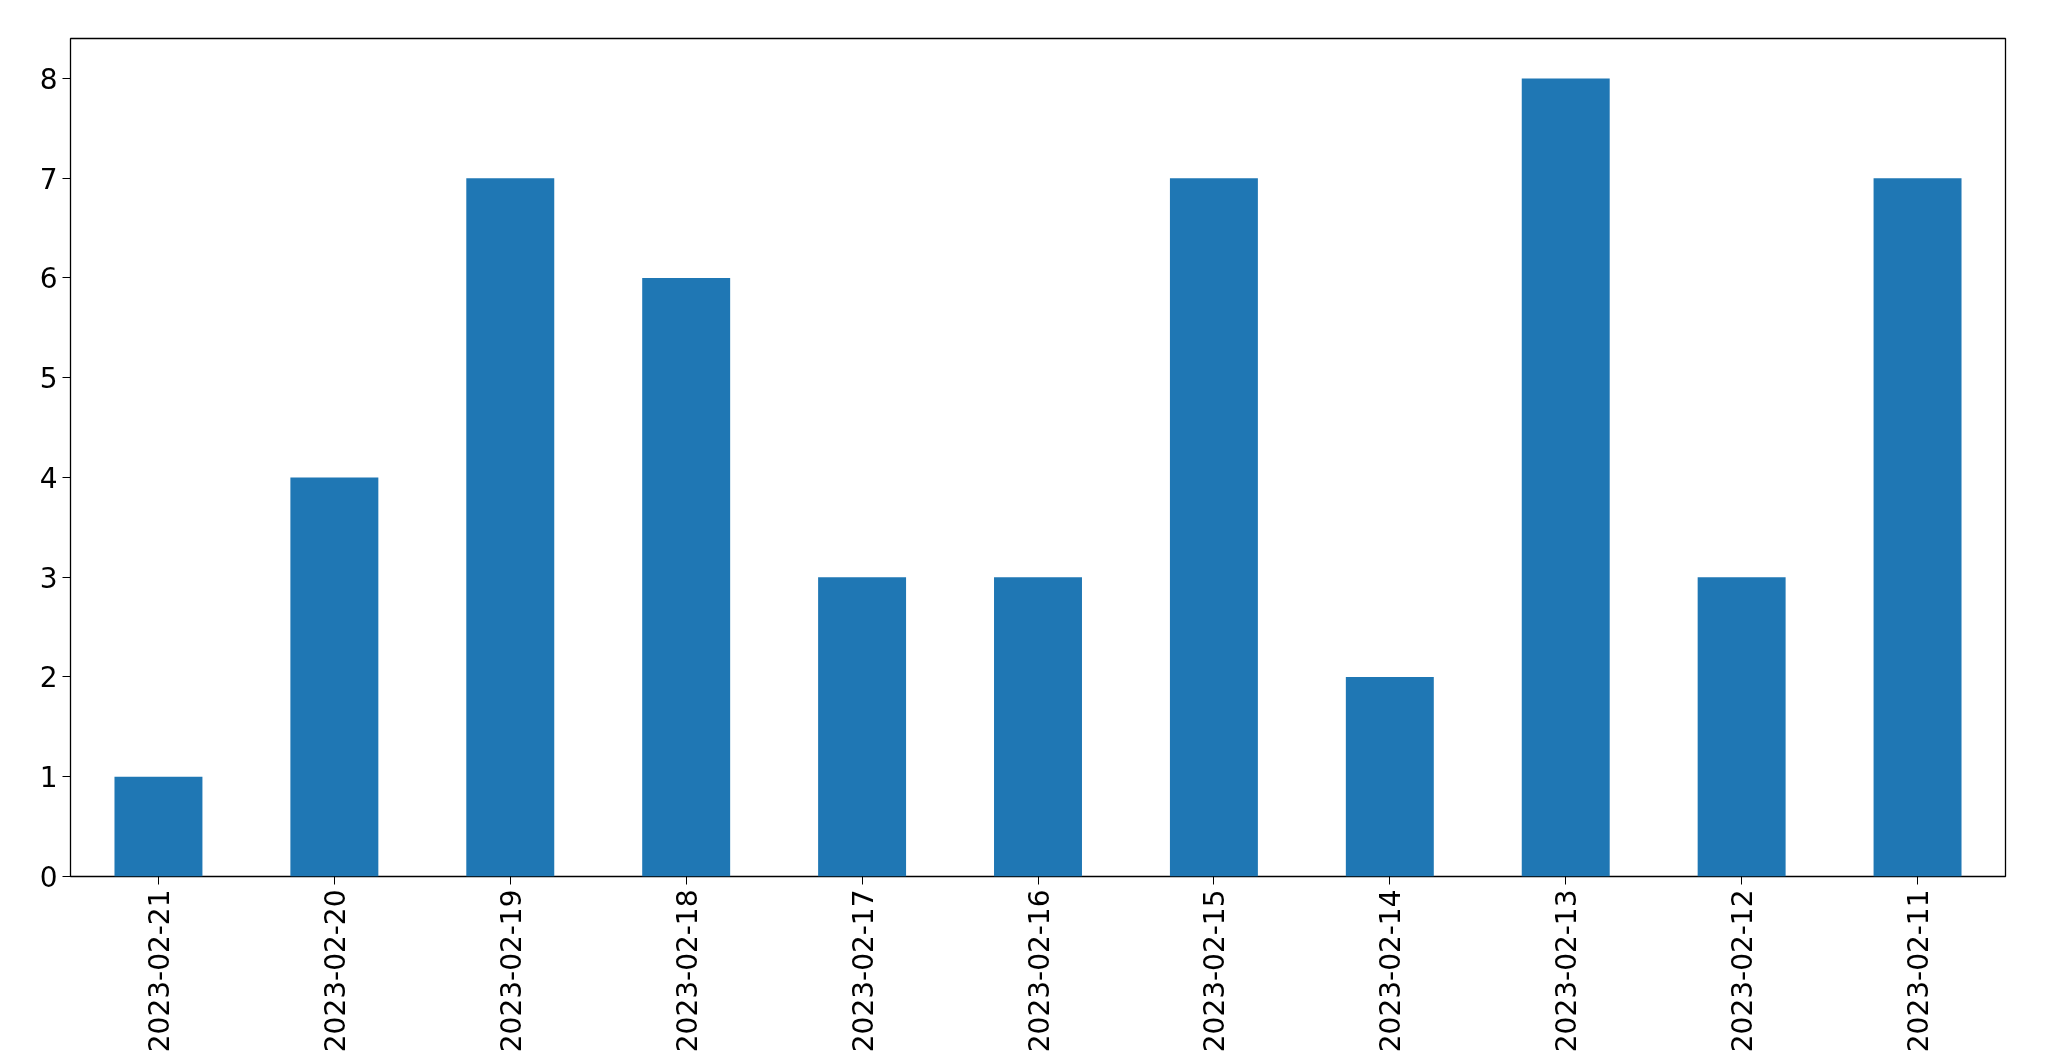 The image size is (2049, 1061). Describe the element at coordinates (511, 971) in the screenshot. I see `x-tick-label: 2023-02-19` at that location.